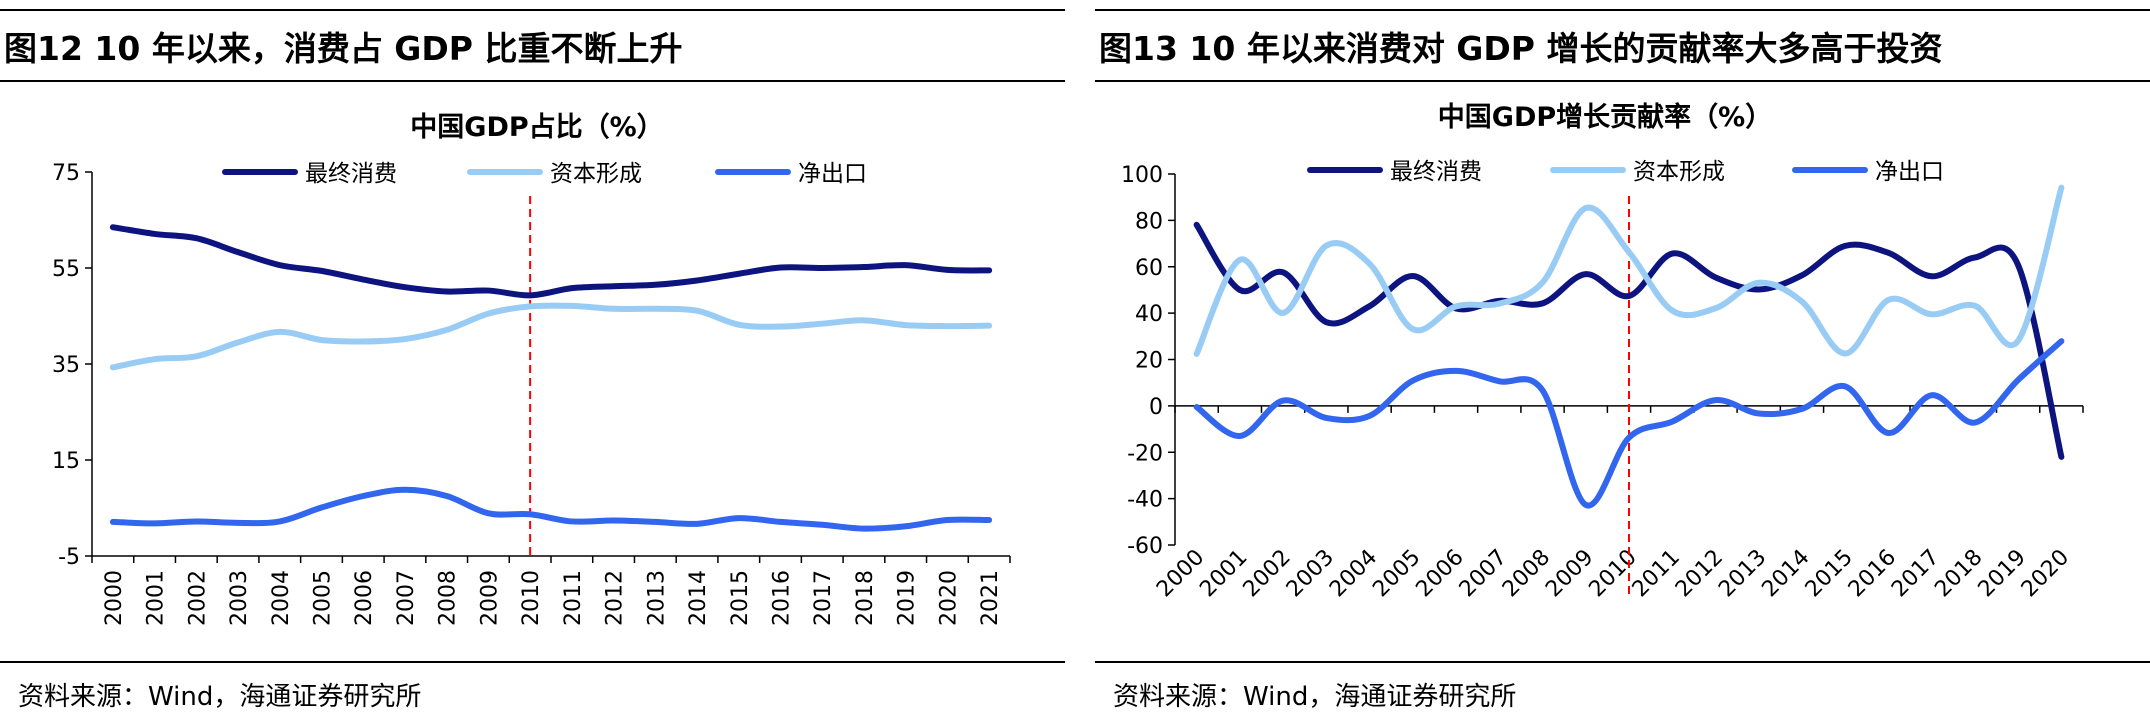  Describe the element at coordinates (1521, 48) in the screenshot. I see `figure-title: 图13 10 年以来消费对 GDP 增长的贡献率大多高于投资` at that location.